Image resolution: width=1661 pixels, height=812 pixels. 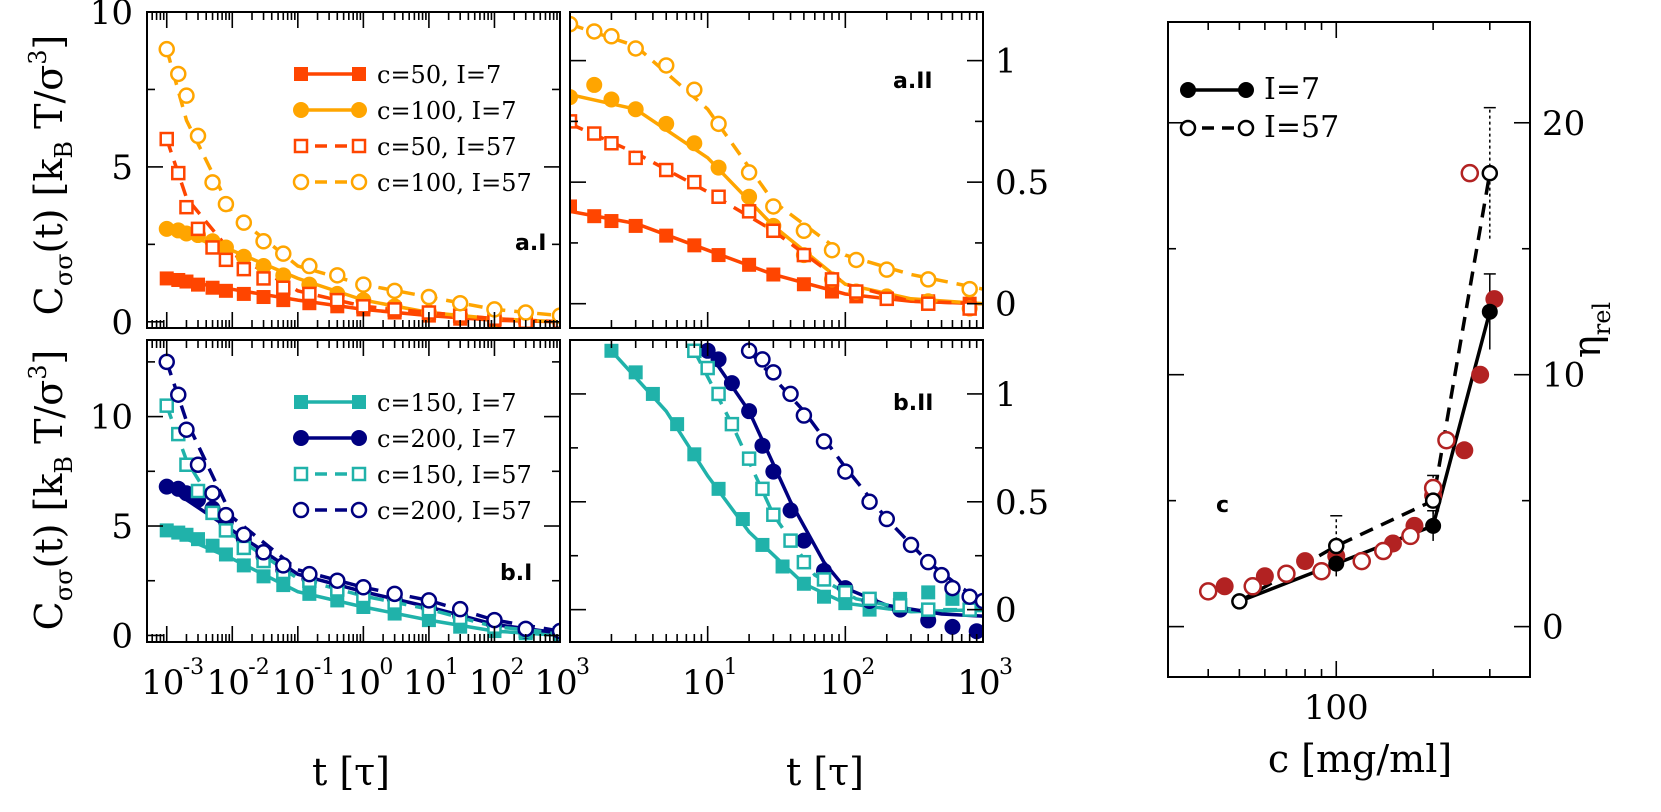 I want to click on legend-entry: c=150, I=7, so click(x=405, y=403).